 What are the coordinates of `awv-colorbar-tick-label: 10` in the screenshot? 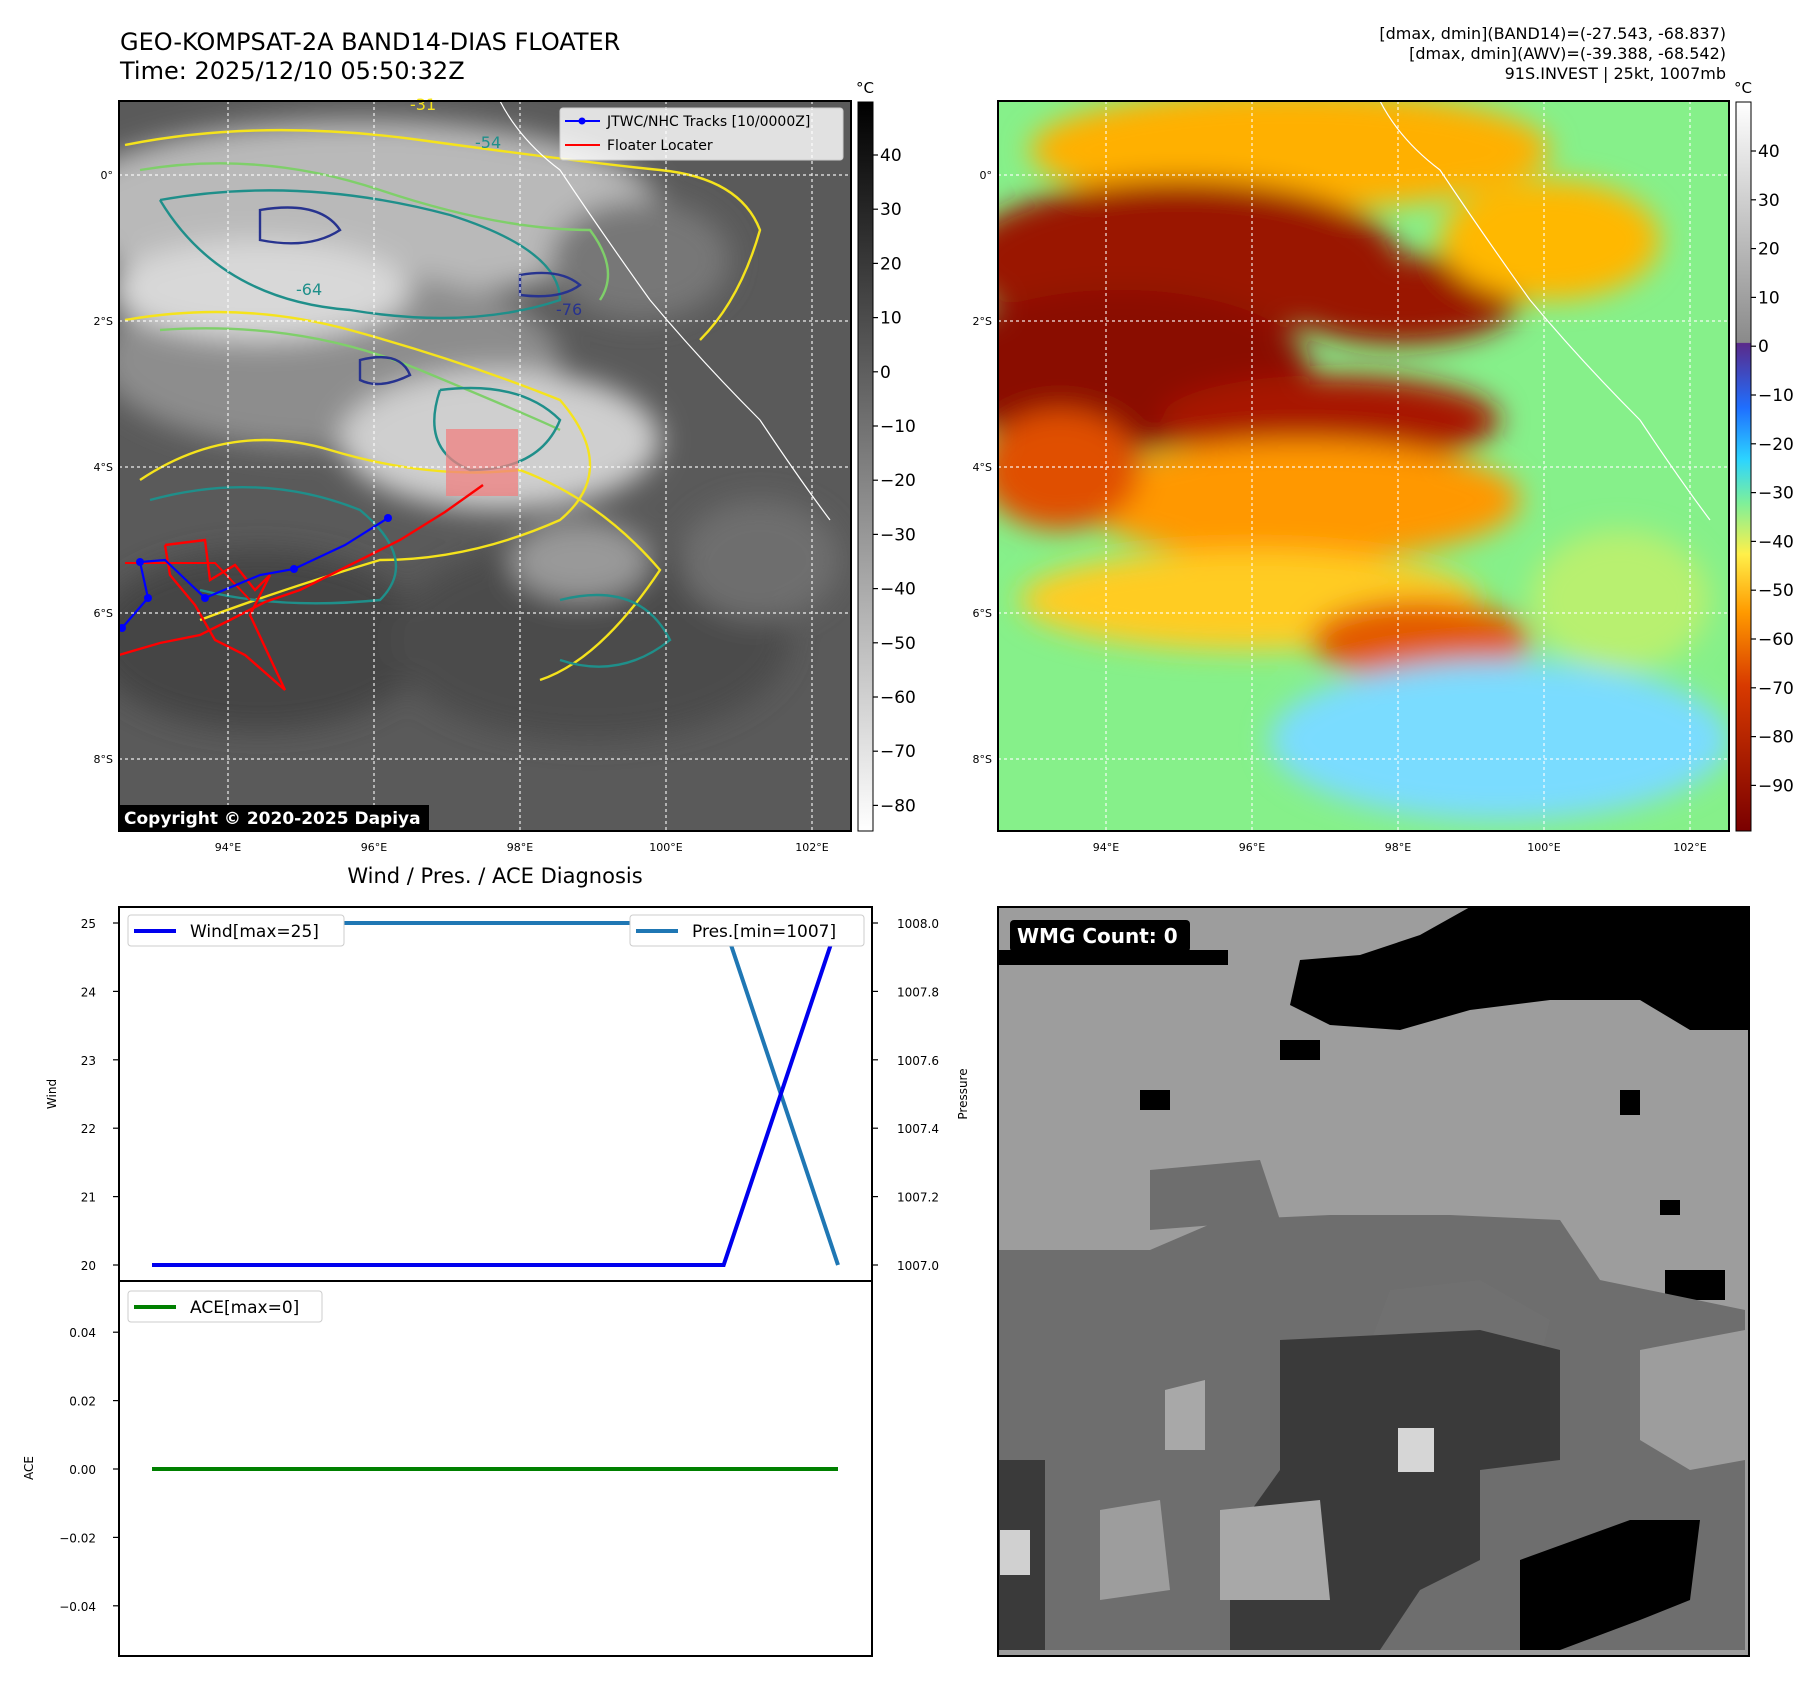 It's located at (1769, 298).